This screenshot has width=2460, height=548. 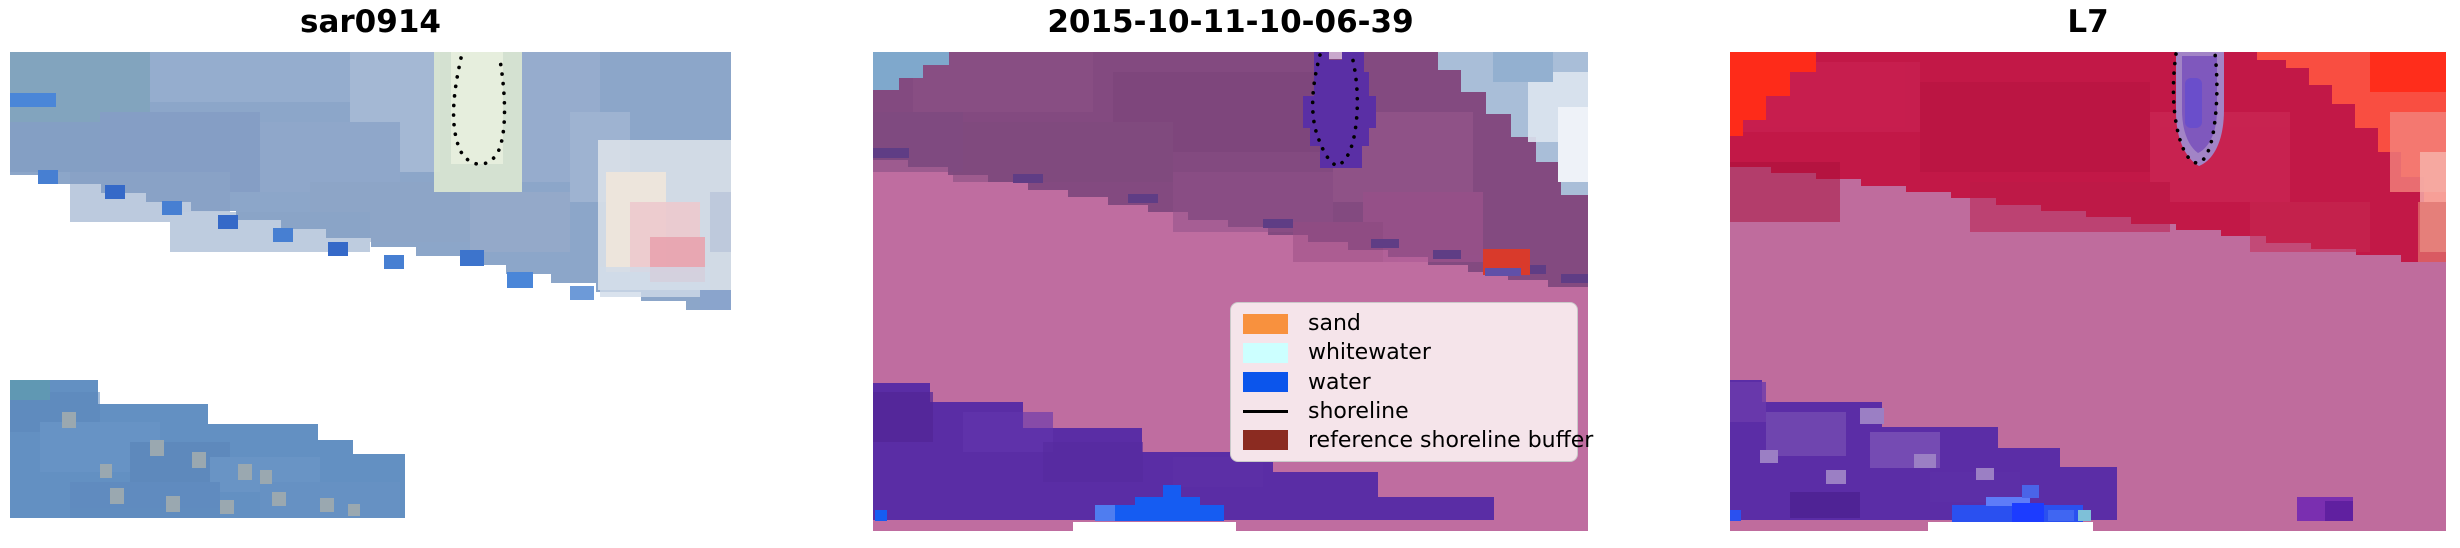 I want to click on sand-swatch, so click(x=1265, y=323).